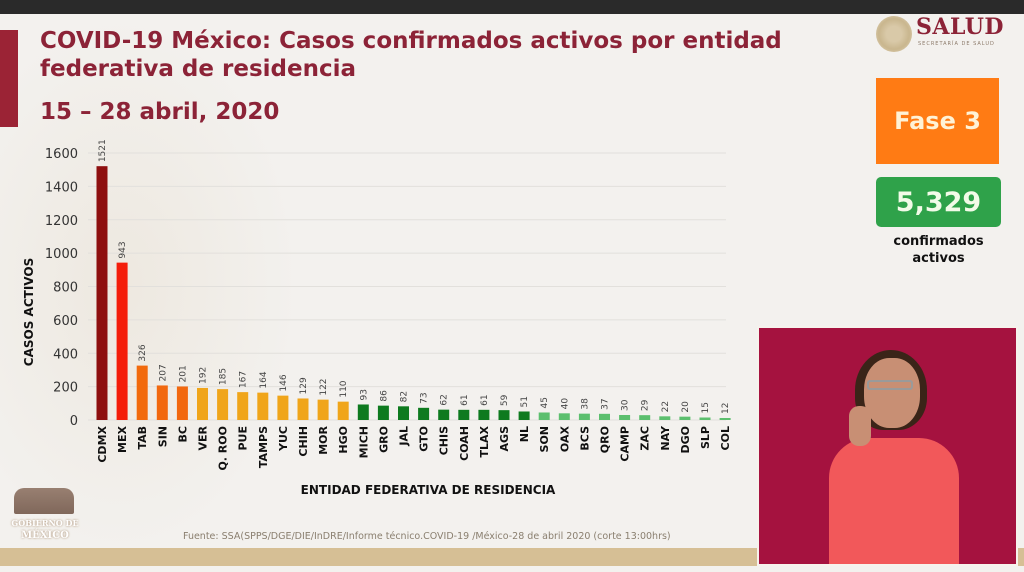  Describe the element at coordinates (625, 444) in the screenshot. I see `x-tick-label: CAMP` at that location.